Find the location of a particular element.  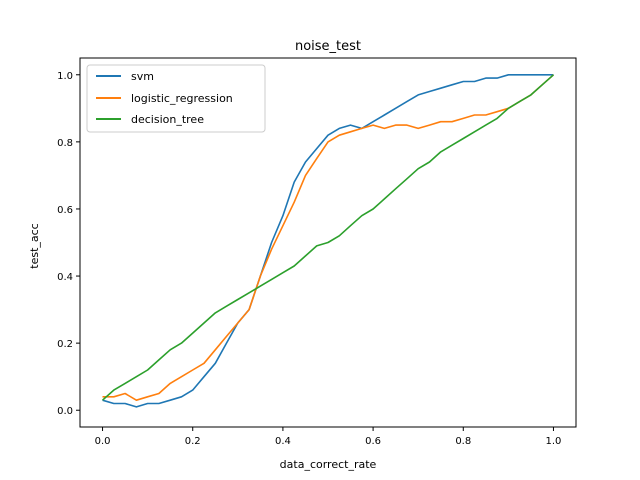

x-axis-label: data_correct_rate is located at coordinates (328, 464).